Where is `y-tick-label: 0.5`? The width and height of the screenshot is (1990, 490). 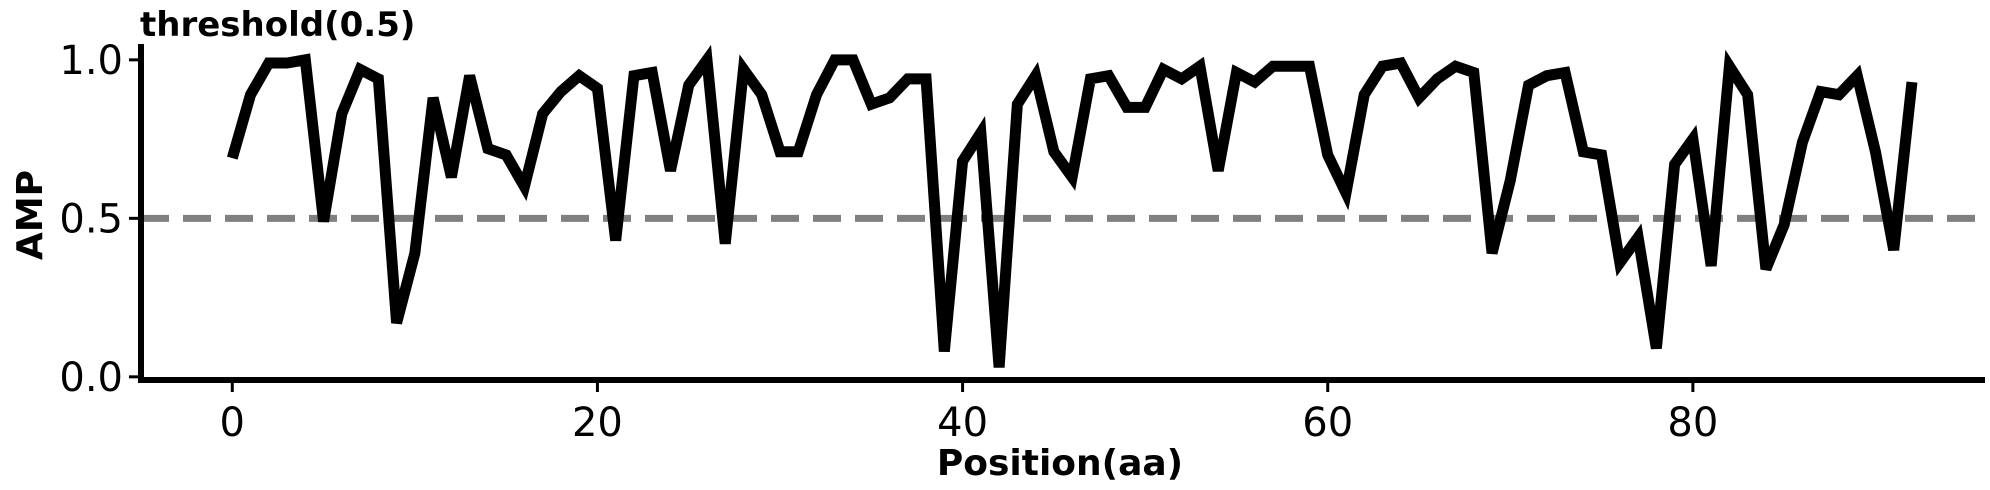
y-tick-label: 0.5 is located at coordinates (91, 219).